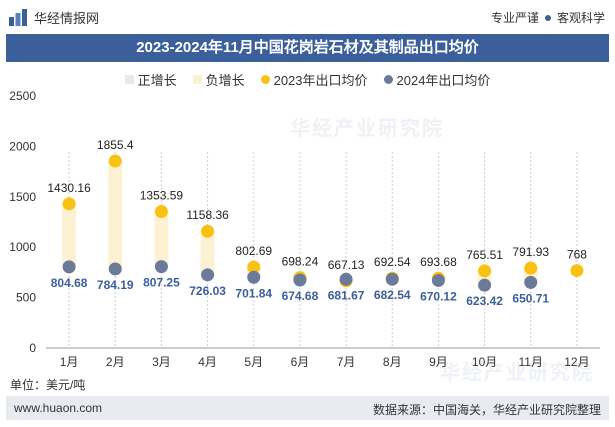 The width and height of the screenshot is (615, 427). I want to click on y-tick-label: 2000, so click(22, 146).